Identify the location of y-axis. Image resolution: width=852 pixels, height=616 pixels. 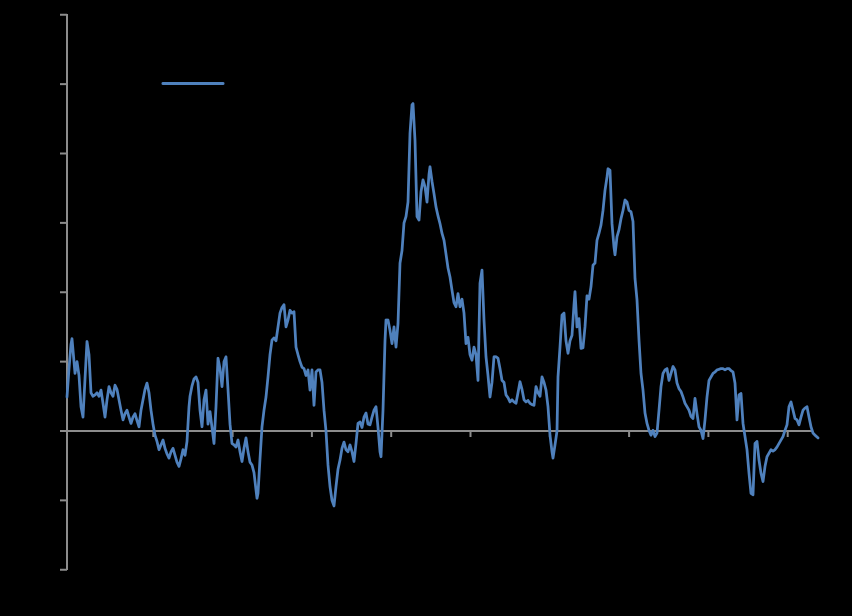
(64, 292).